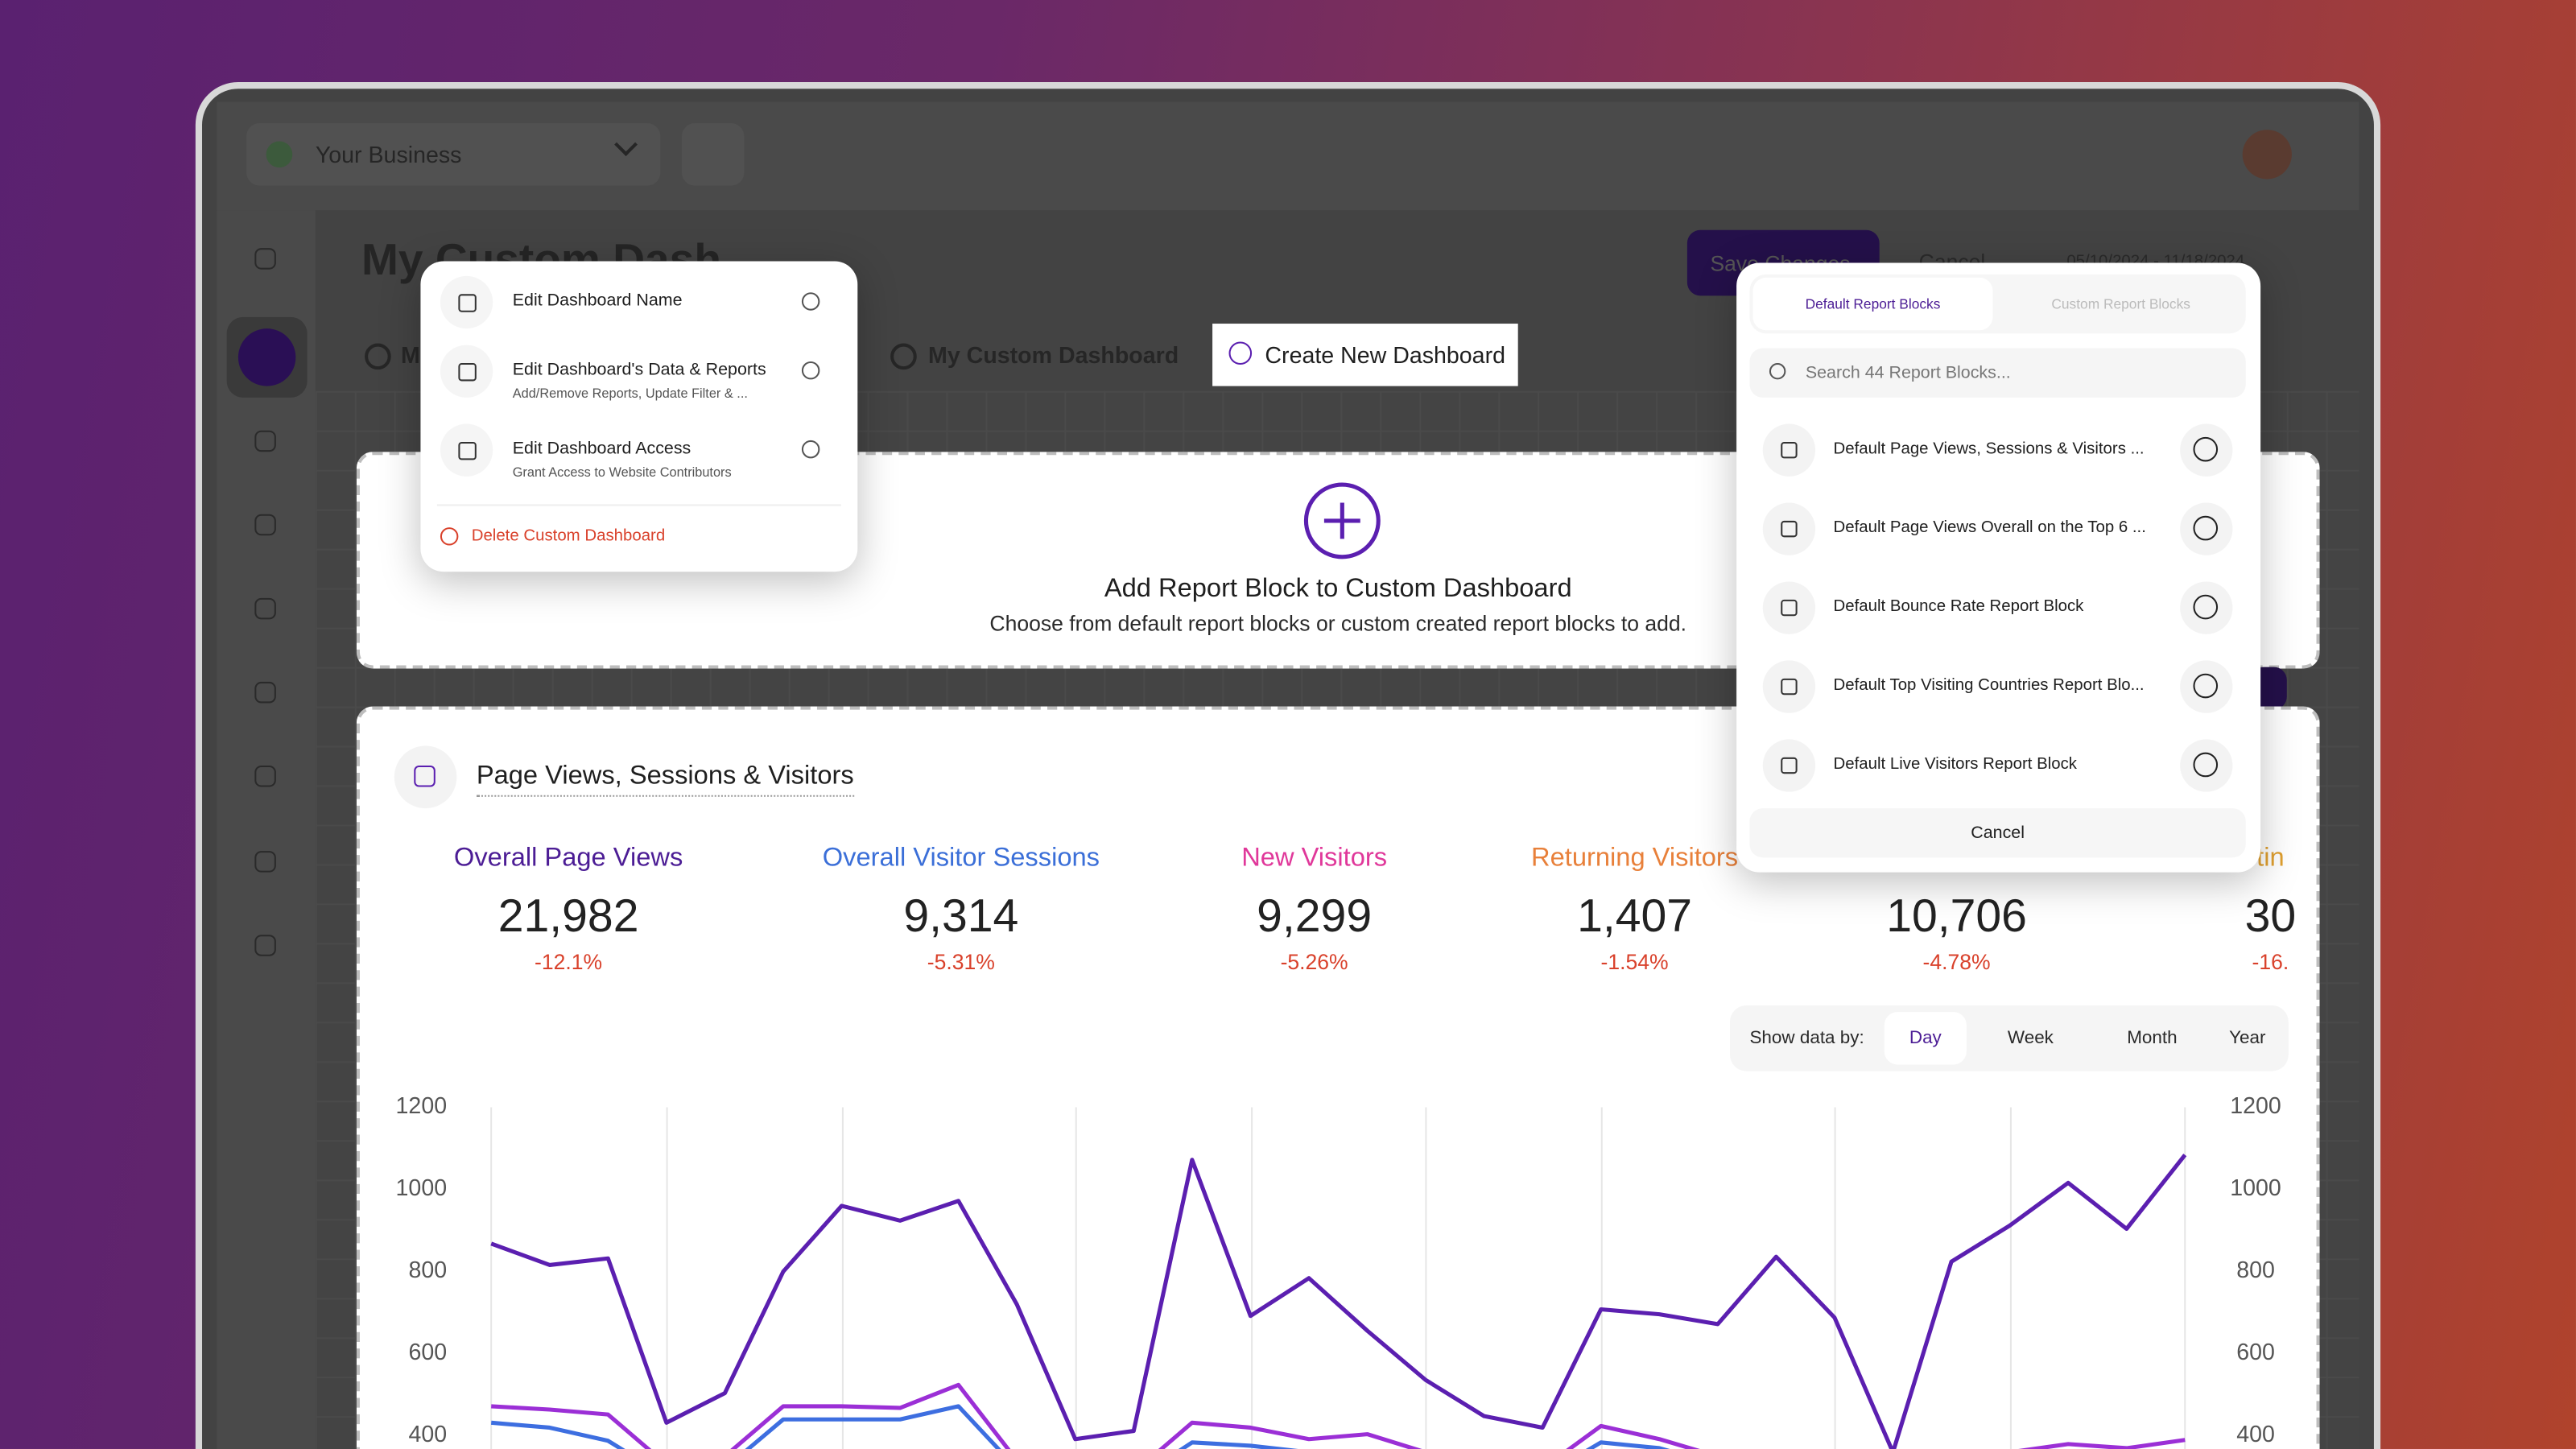  Describe the element at coordinates (1338, 1415) in the screenshot. I see `series-line` at that location.